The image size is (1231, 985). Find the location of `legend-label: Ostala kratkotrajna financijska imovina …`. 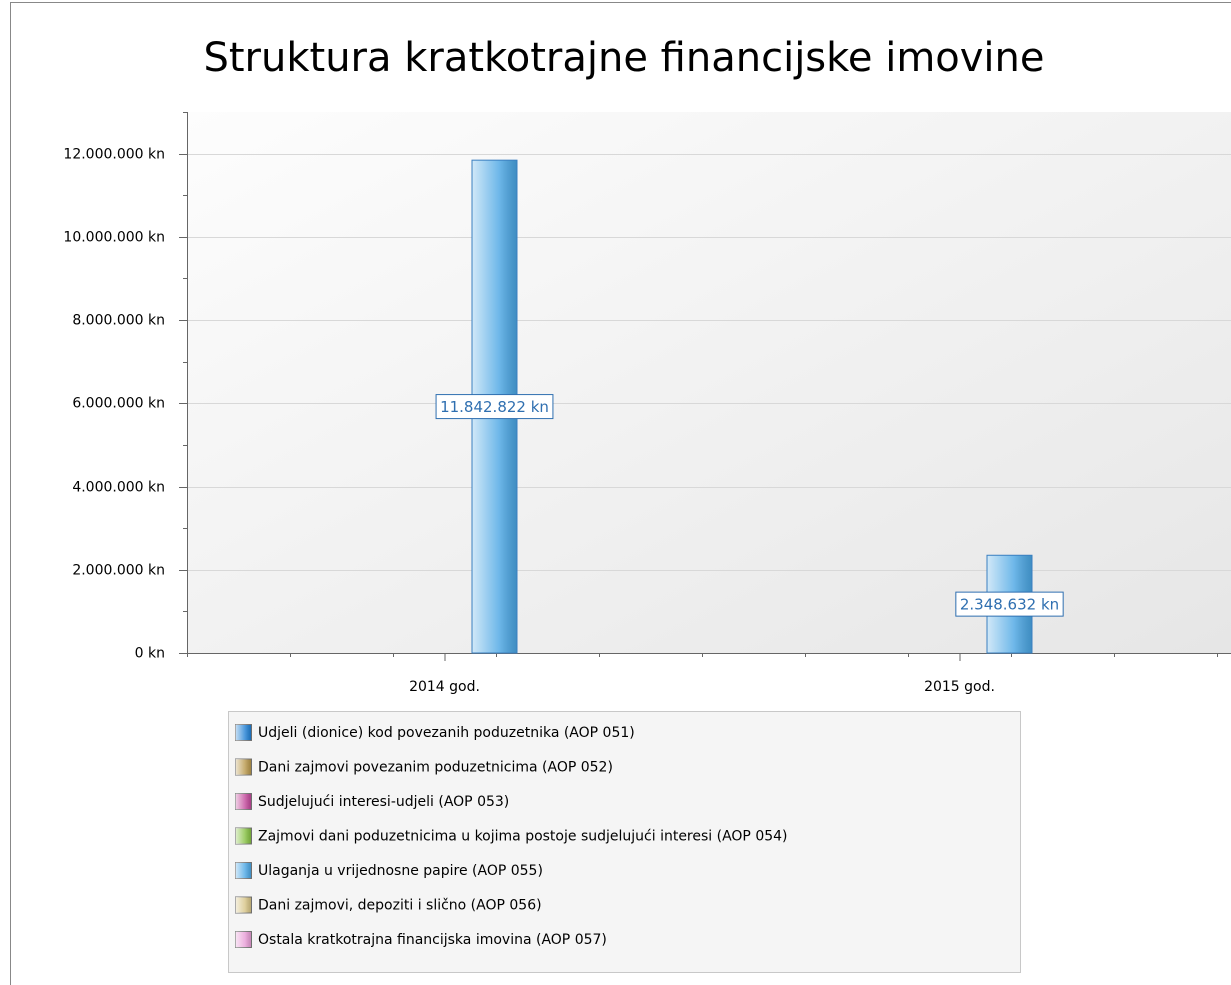

legend-label: Ostala kratkotrajna financijska imovina … is located at coordinates (432, 940).